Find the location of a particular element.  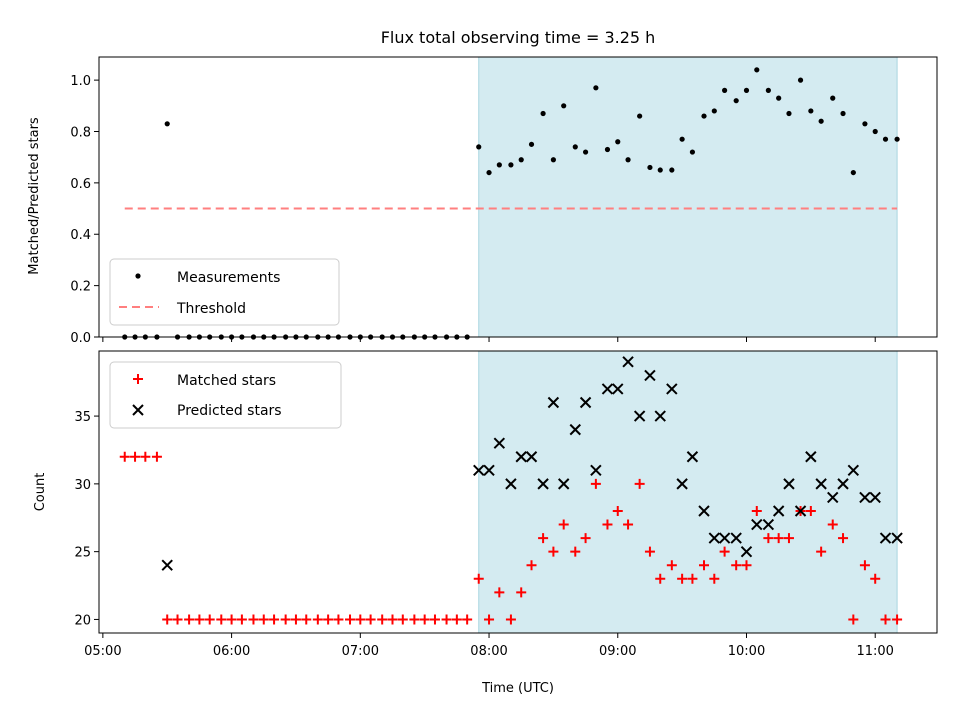

x-tick-label: 05:00 is located at coordinates (102, 651).